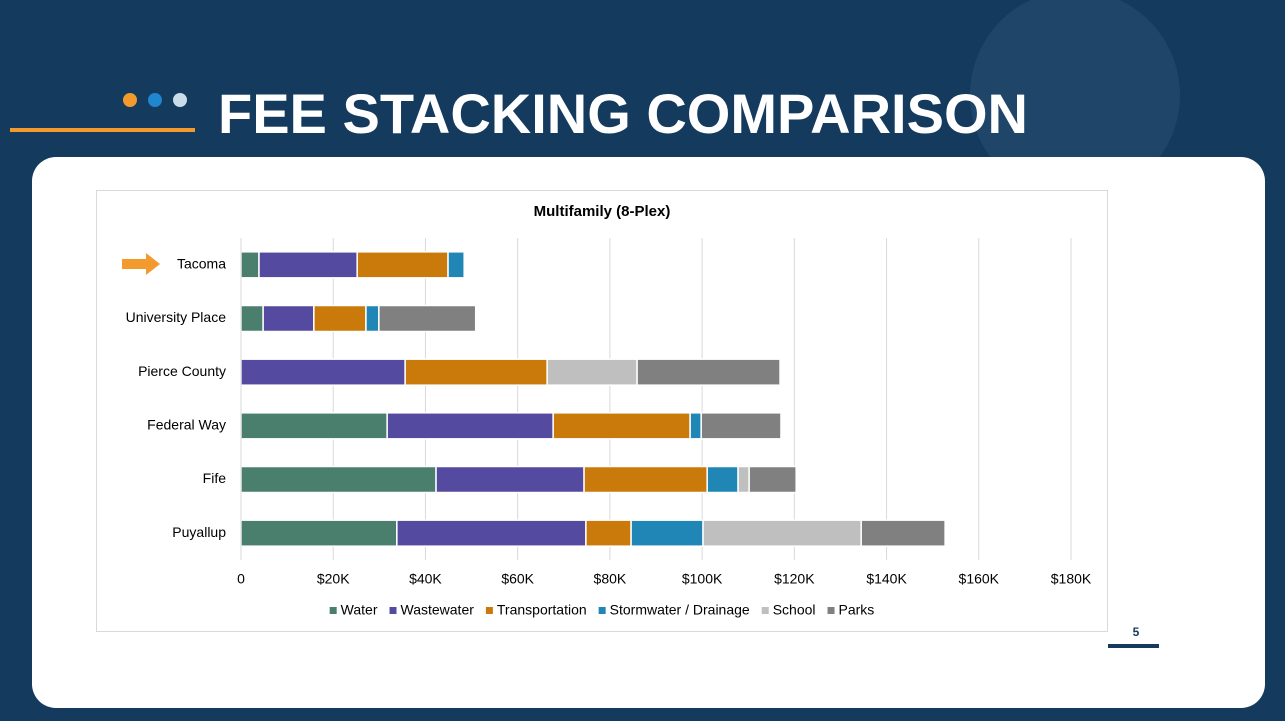 The height and width of the screenshot is (721, 1285). Describe the element at coordinates (794, 610) in the screenshot. I see `legend-label: School` at that location.